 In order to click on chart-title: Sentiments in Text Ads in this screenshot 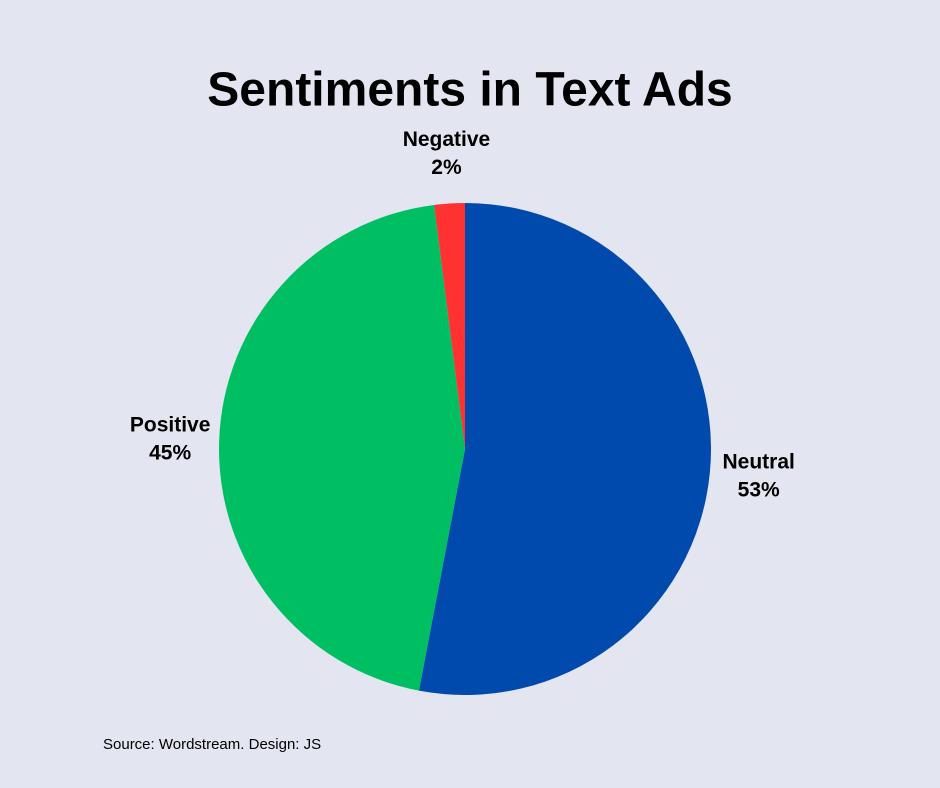, I will do `click(469, 90)`.